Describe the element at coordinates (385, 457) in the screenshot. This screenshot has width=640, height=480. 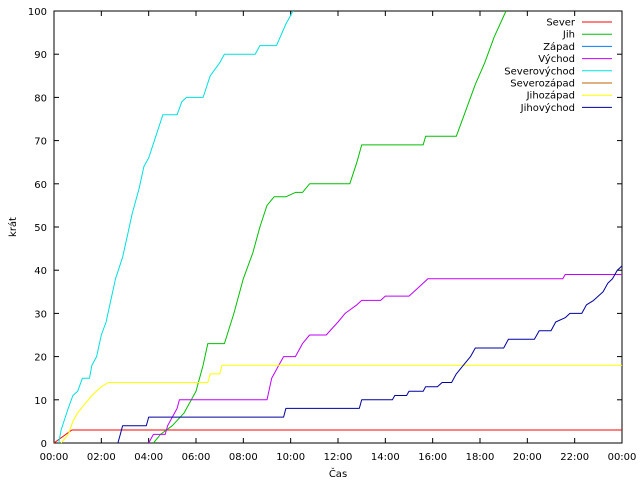
I see `x-tick-label: 14:00` at that location.